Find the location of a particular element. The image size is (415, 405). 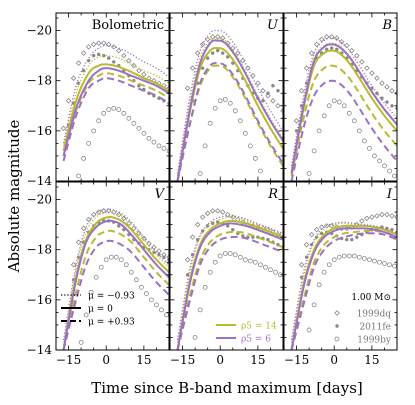

panel-3: B is located at coordinates (340, 97).